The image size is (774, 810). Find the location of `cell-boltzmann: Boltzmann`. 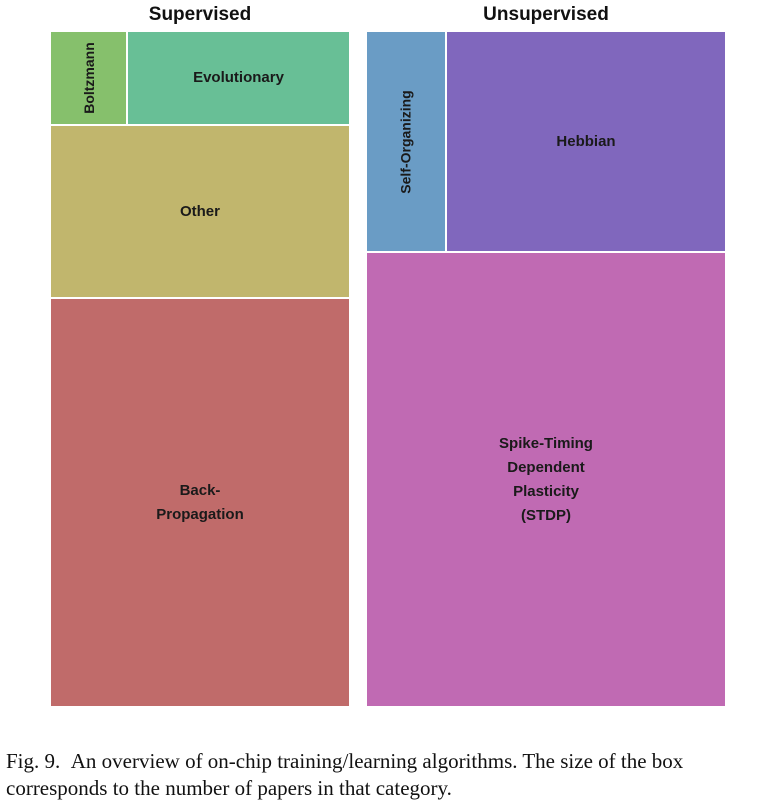

cell-boltzmann: Boltzmann is located at coordinates (88, 78).